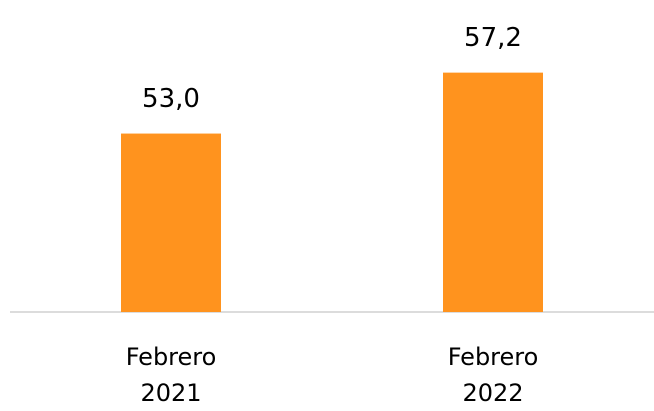  I want to click on x-tick-label: Febrero 2021, so click(171, 375).